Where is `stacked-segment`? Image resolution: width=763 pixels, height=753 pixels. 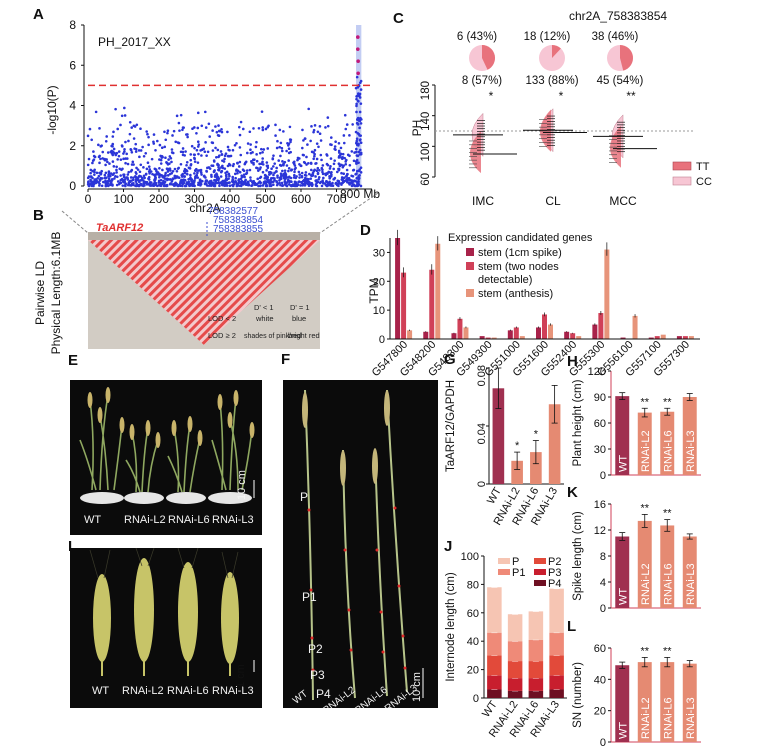
stacked-segment is located at coordinates (494, 682).